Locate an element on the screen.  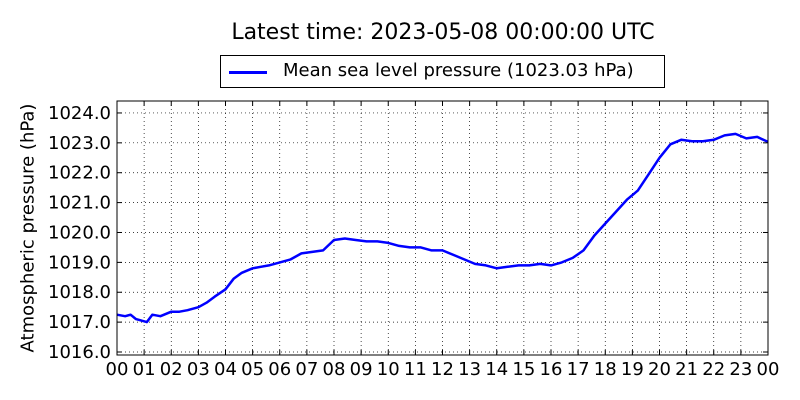
y-tick-label: 1023.0 is located at coordinates (79, 143).